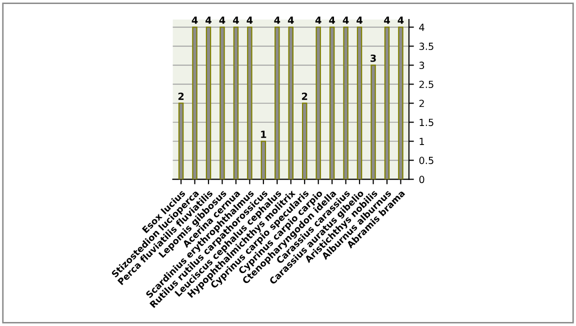  Describe the element at coordinates (427, 122) in the screenshot. I see `y-tick-label: 1.5` at that location.